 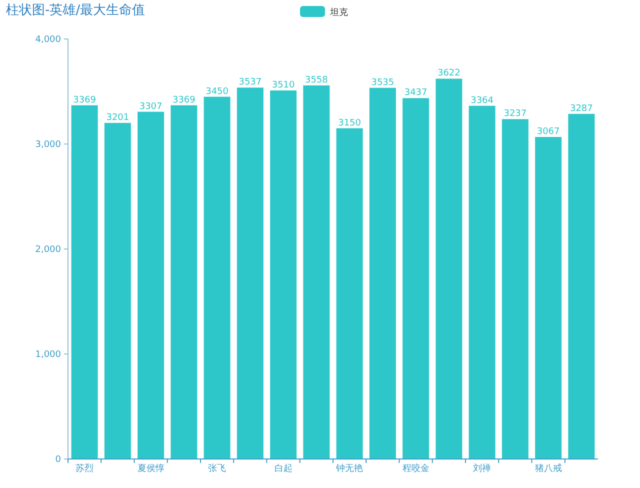 What do you see at coordinates (150, 468) in the screenshot?
I see `x-tick-label: 夏侯惇` at bounding box center [150, 468].